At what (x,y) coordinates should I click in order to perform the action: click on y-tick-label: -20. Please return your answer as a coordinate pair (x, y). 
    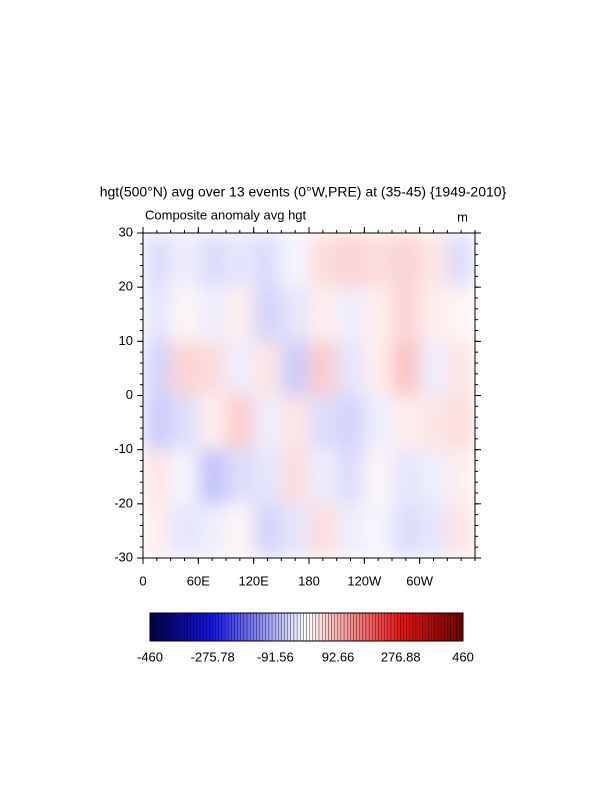
    Looking at the image, I should click on (123, 502).